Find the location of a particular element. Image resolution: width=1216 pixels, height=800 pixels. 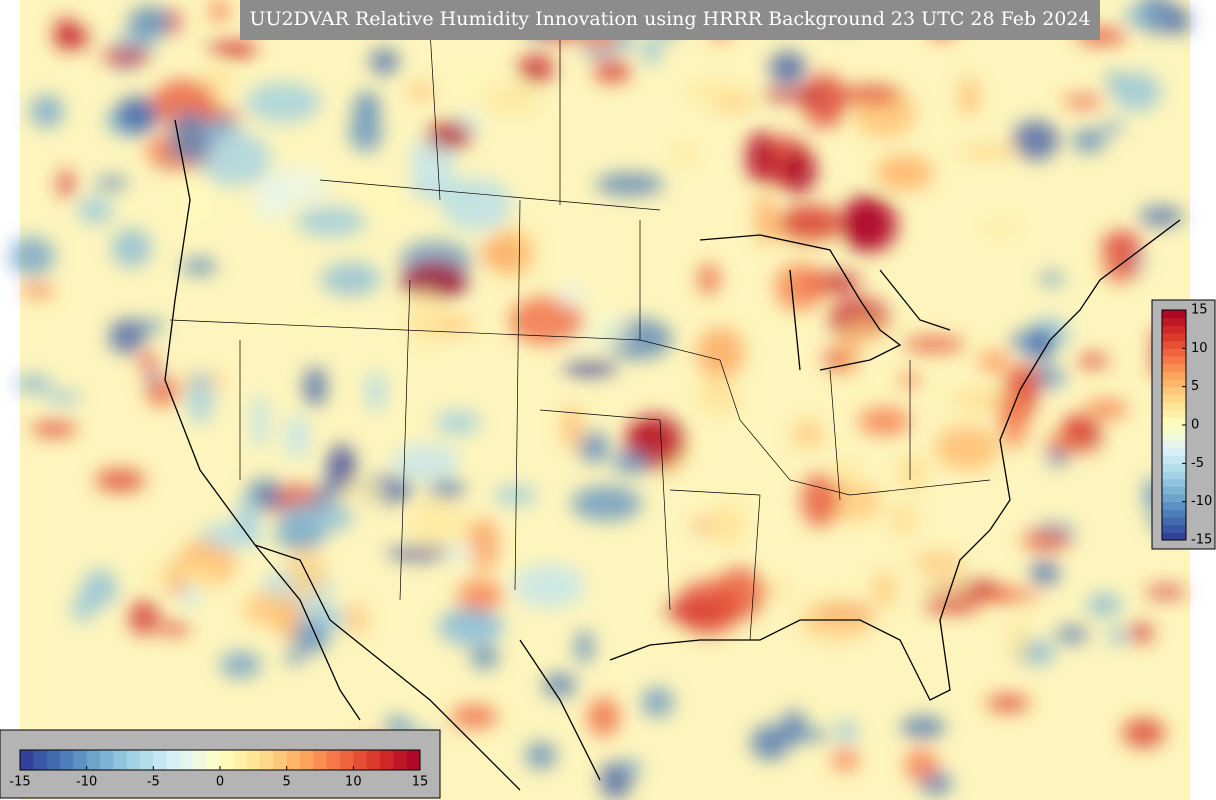

colorbar-horizontal: -15 -10 -5 0 5 10 15 is located at coordinates (220, 764).